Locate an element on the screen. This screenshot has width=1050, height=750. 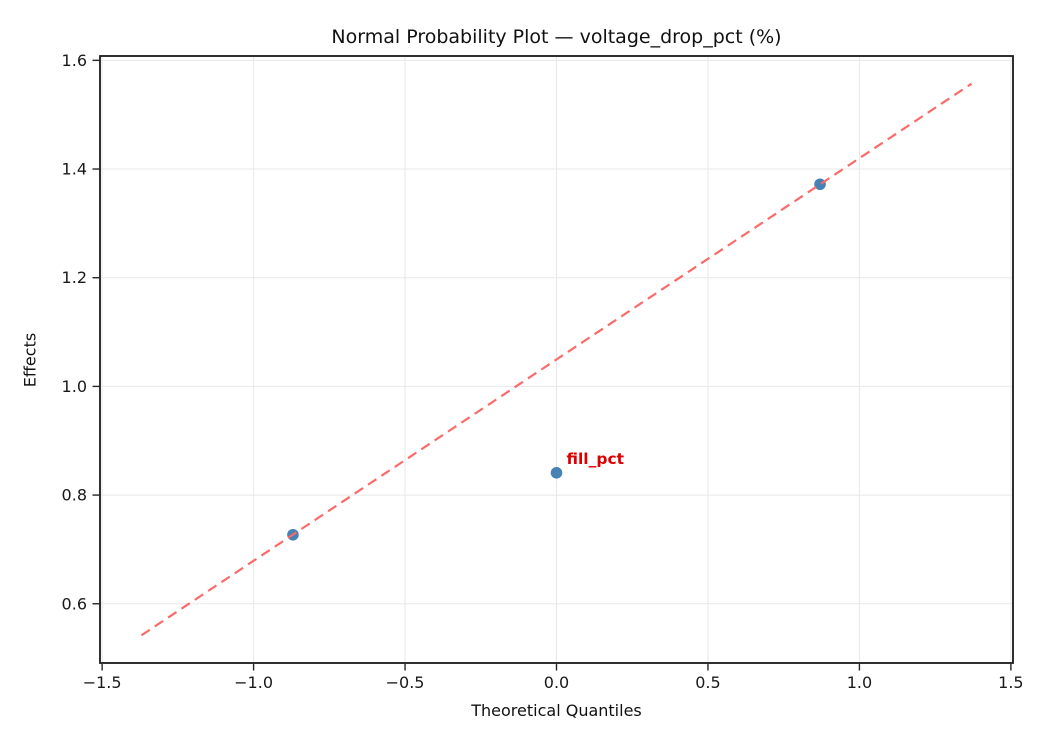
x-tick-label: 0.0 is located at coordinates (556, 682).